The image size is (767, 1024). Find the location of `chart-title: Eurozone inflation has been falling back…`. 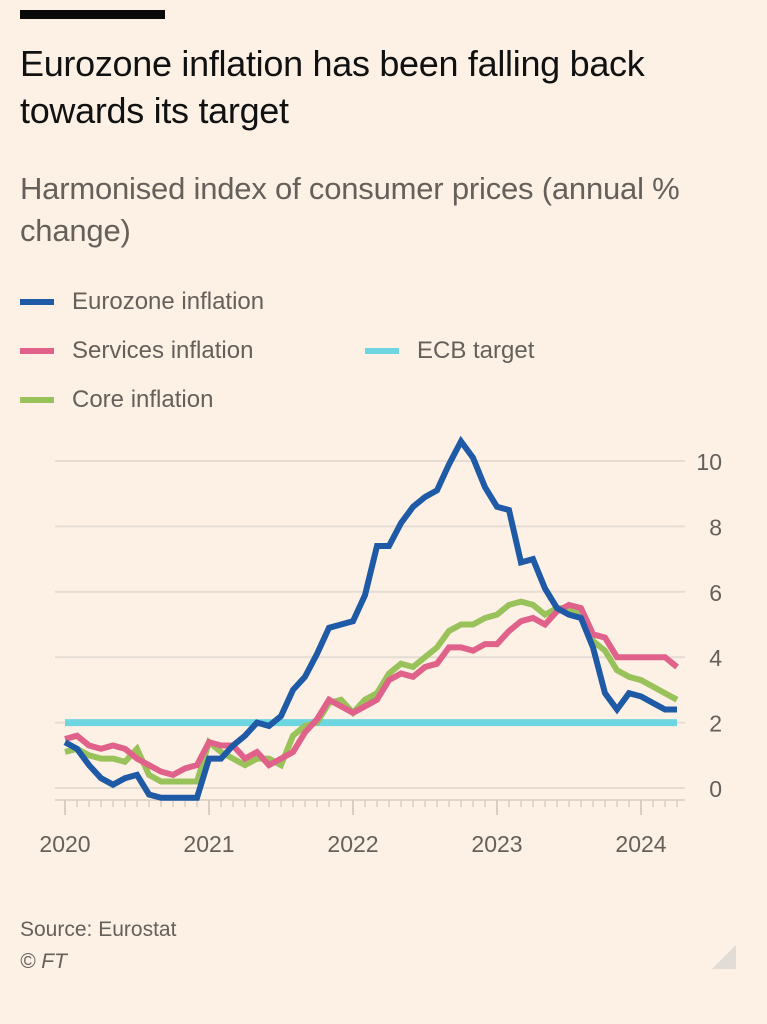

chart-title: Eurozone inflation has been falling back… is located at coordinates (332, 87).